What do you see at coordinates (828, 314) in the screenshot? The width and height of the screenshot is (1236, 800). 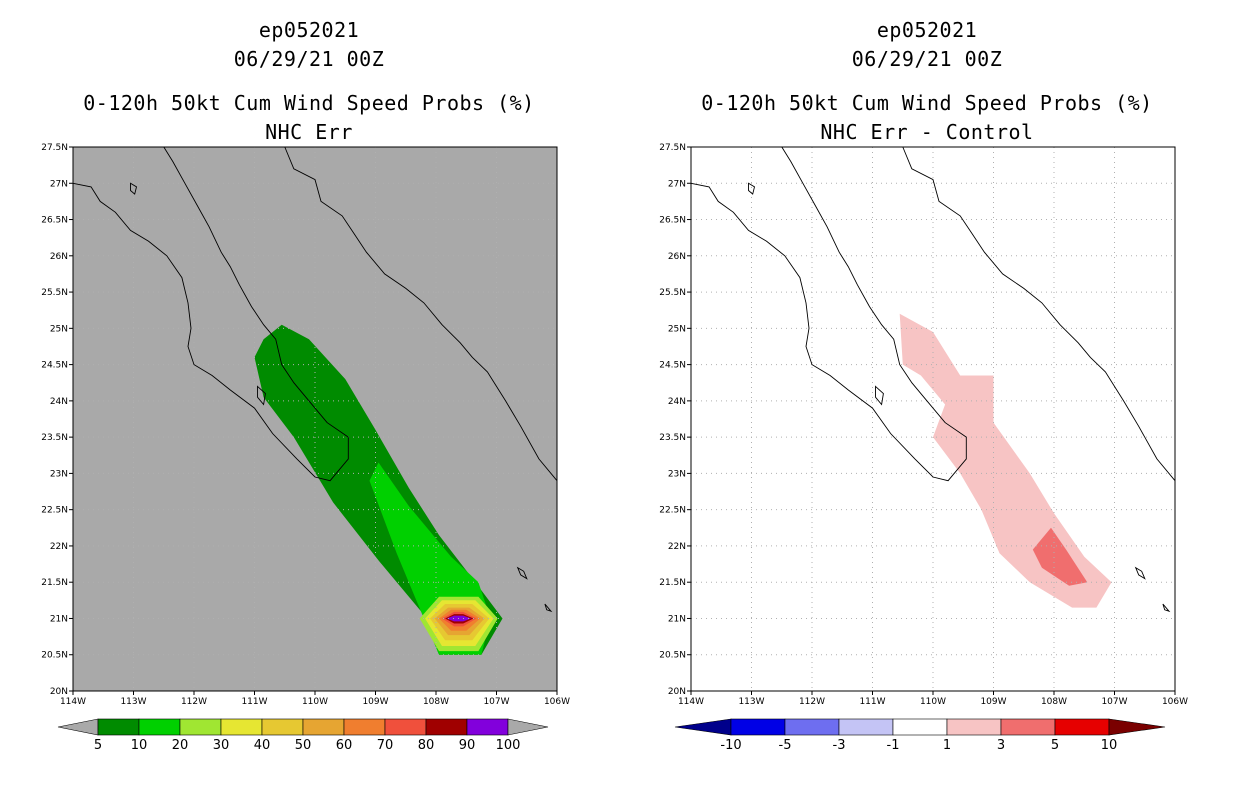 I see `coastline-baja` at bounding box center [828, 314].